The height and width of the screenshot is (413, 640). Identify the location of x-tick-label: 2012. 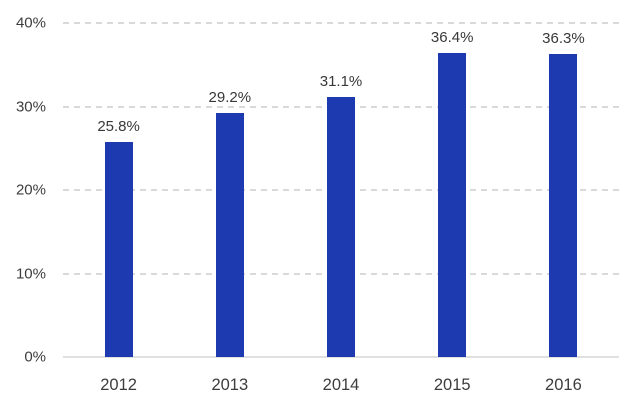
(118, 385).